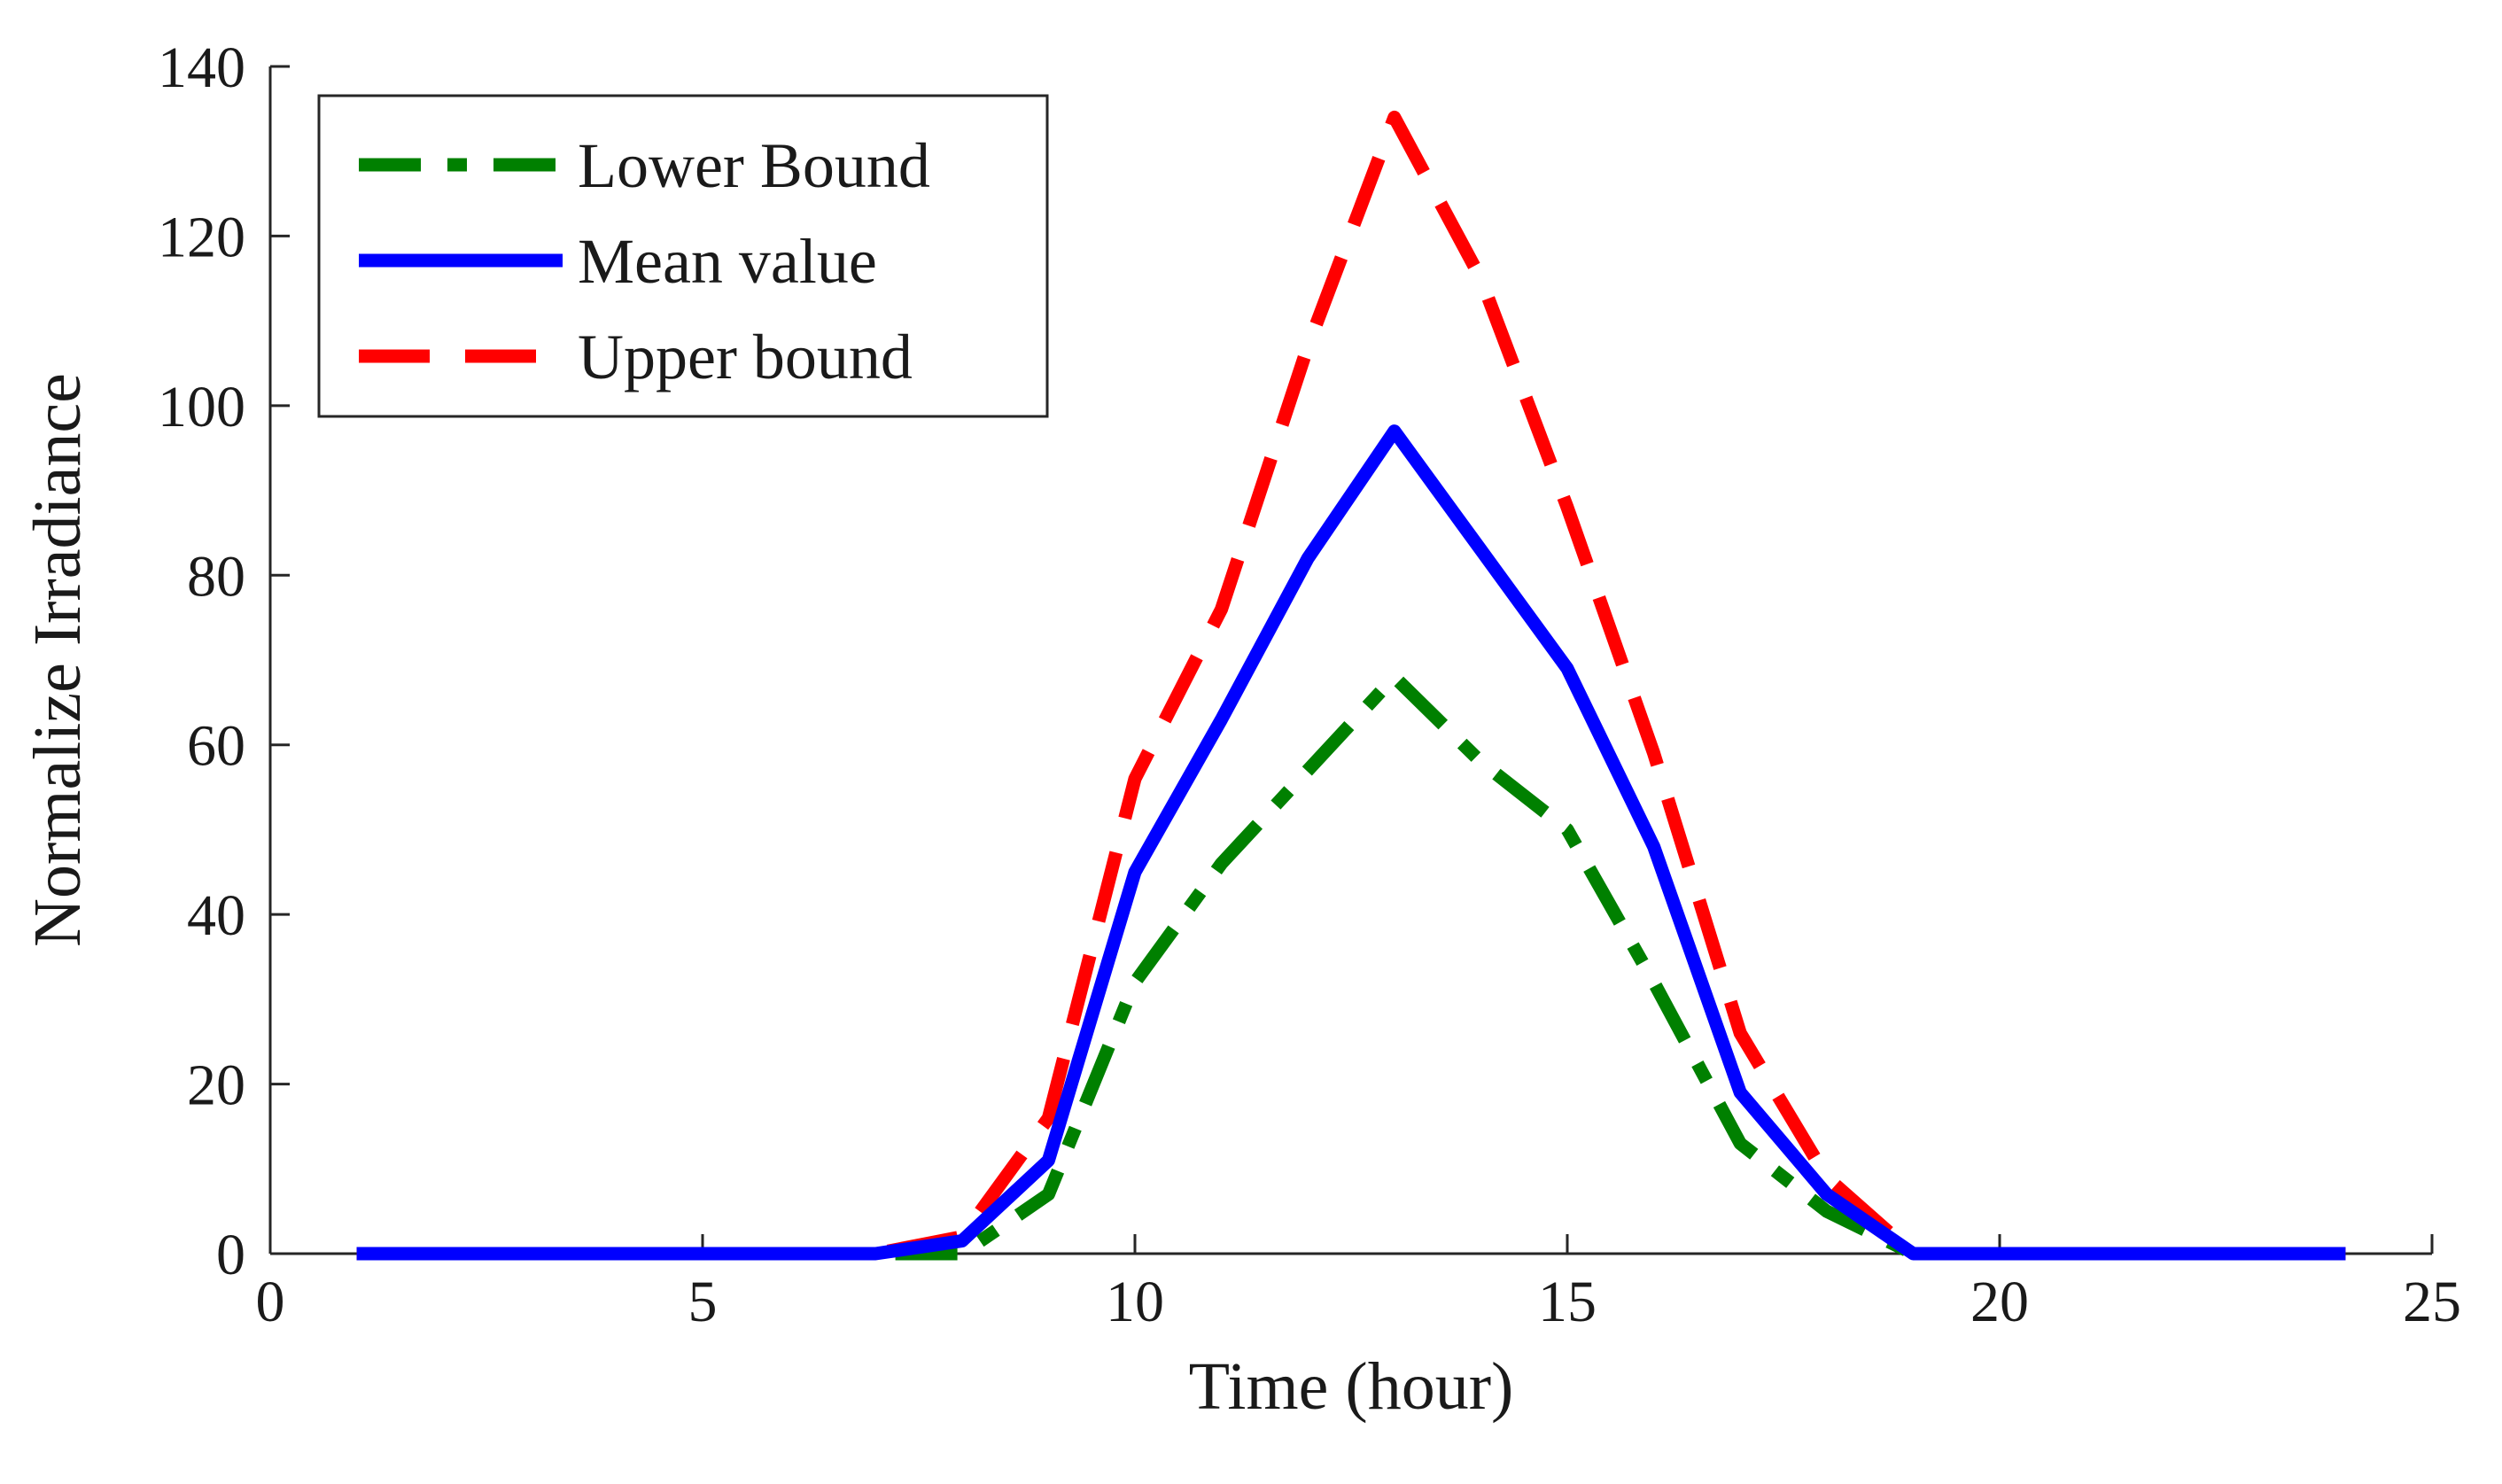 The width and height of the screenshot is (2502, 1484). Describe the element at coordinates (201, 67) in the screenshot. I see `y-tick-label: 140` at that location.